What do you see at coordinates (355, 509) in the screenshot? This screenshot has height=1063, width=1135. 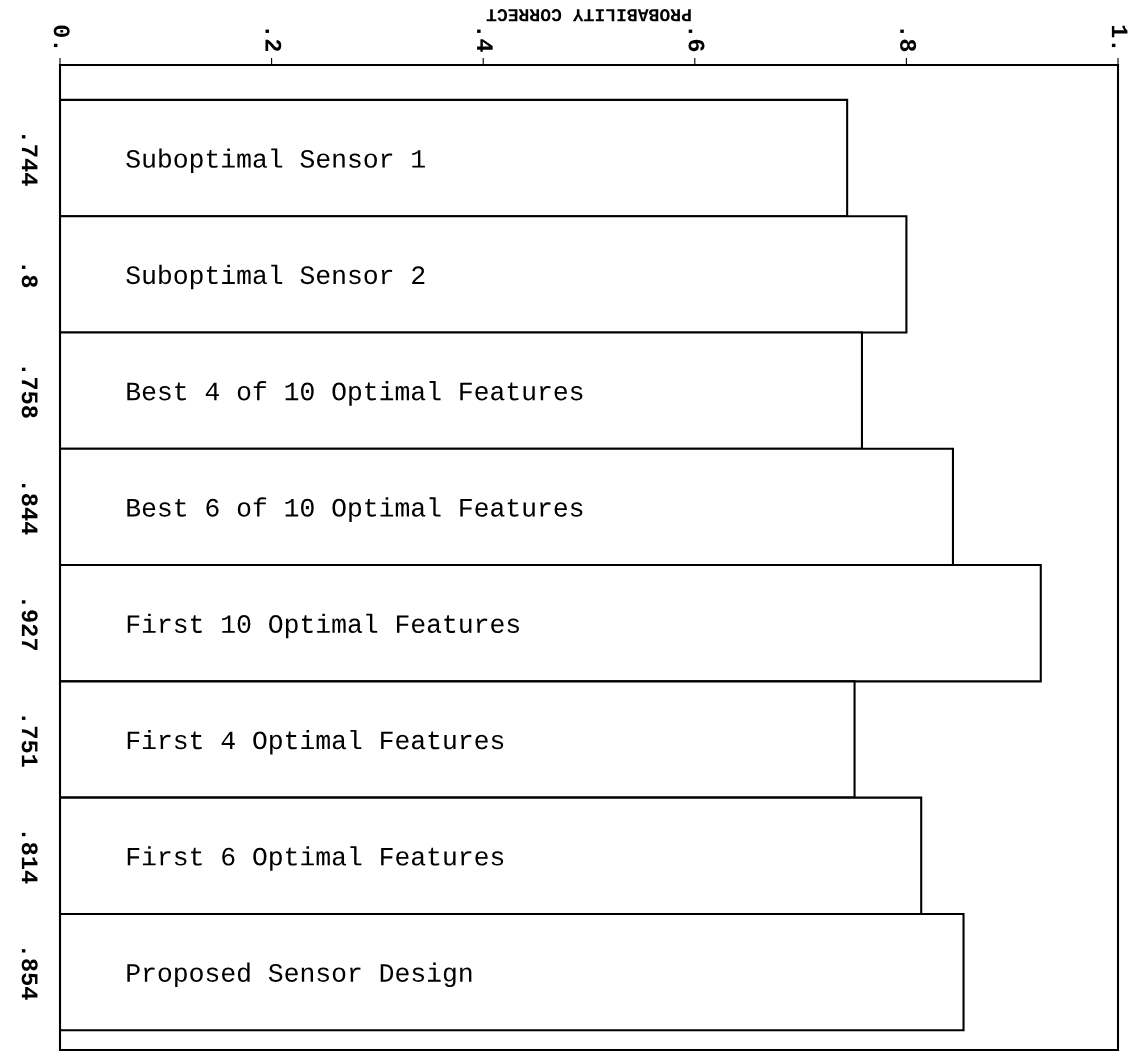 I see `y-tick-label: Best 6 of 10 Optimal Features` at bounding box center [355, 509].